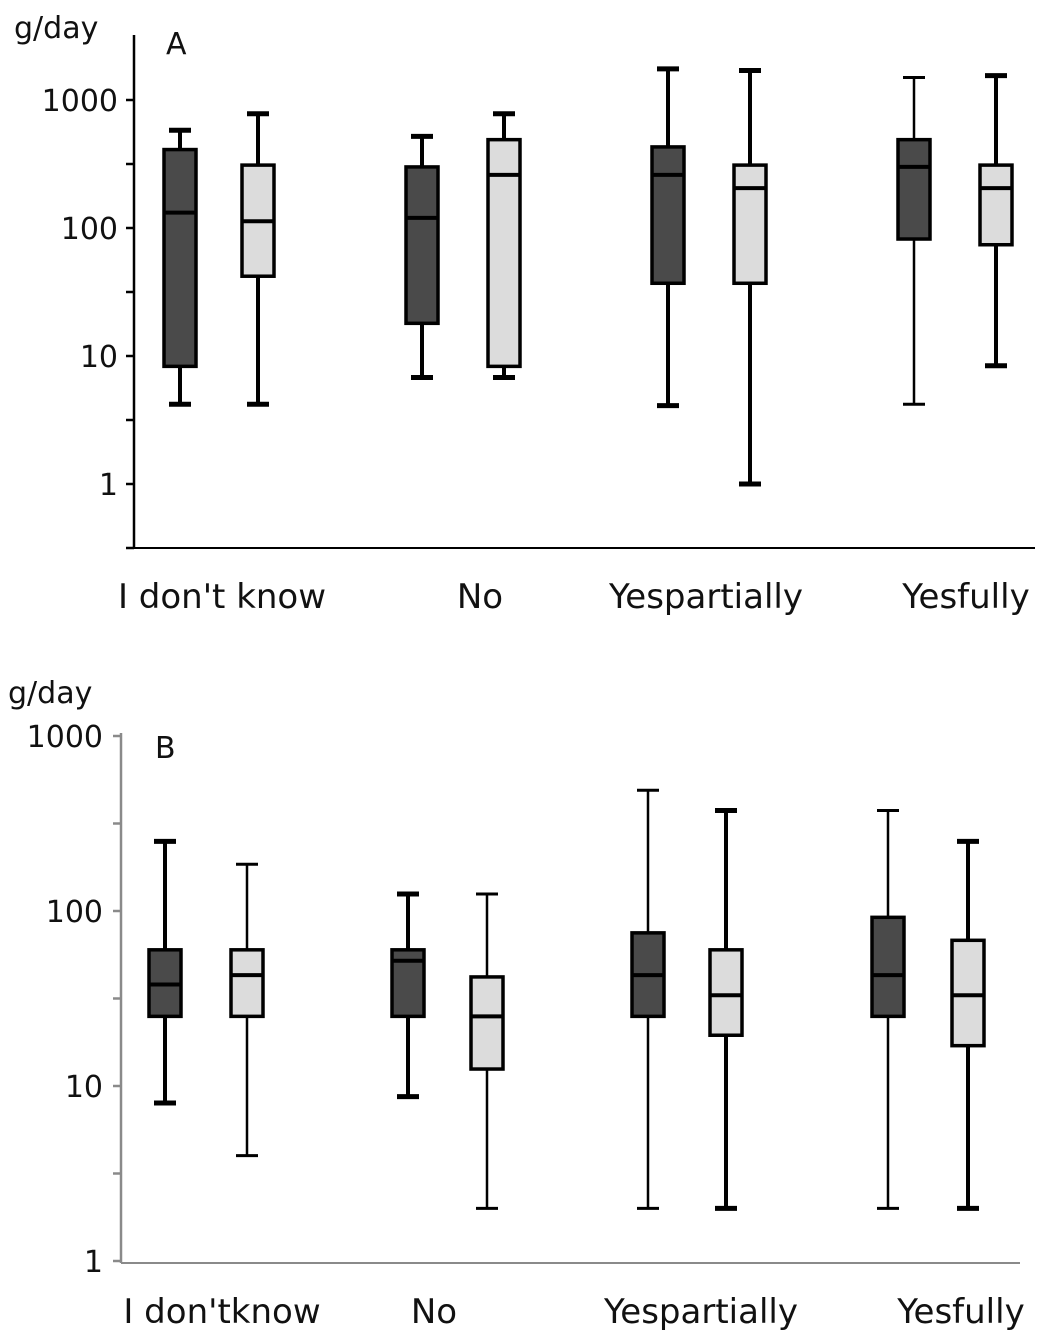 The width and height of the screenshot is (1042, 1335). What do you see at coordinates (50, 693) in the screenshot?
I see `panel-b-ylabel: g/day` at bounding box center [50, 693].